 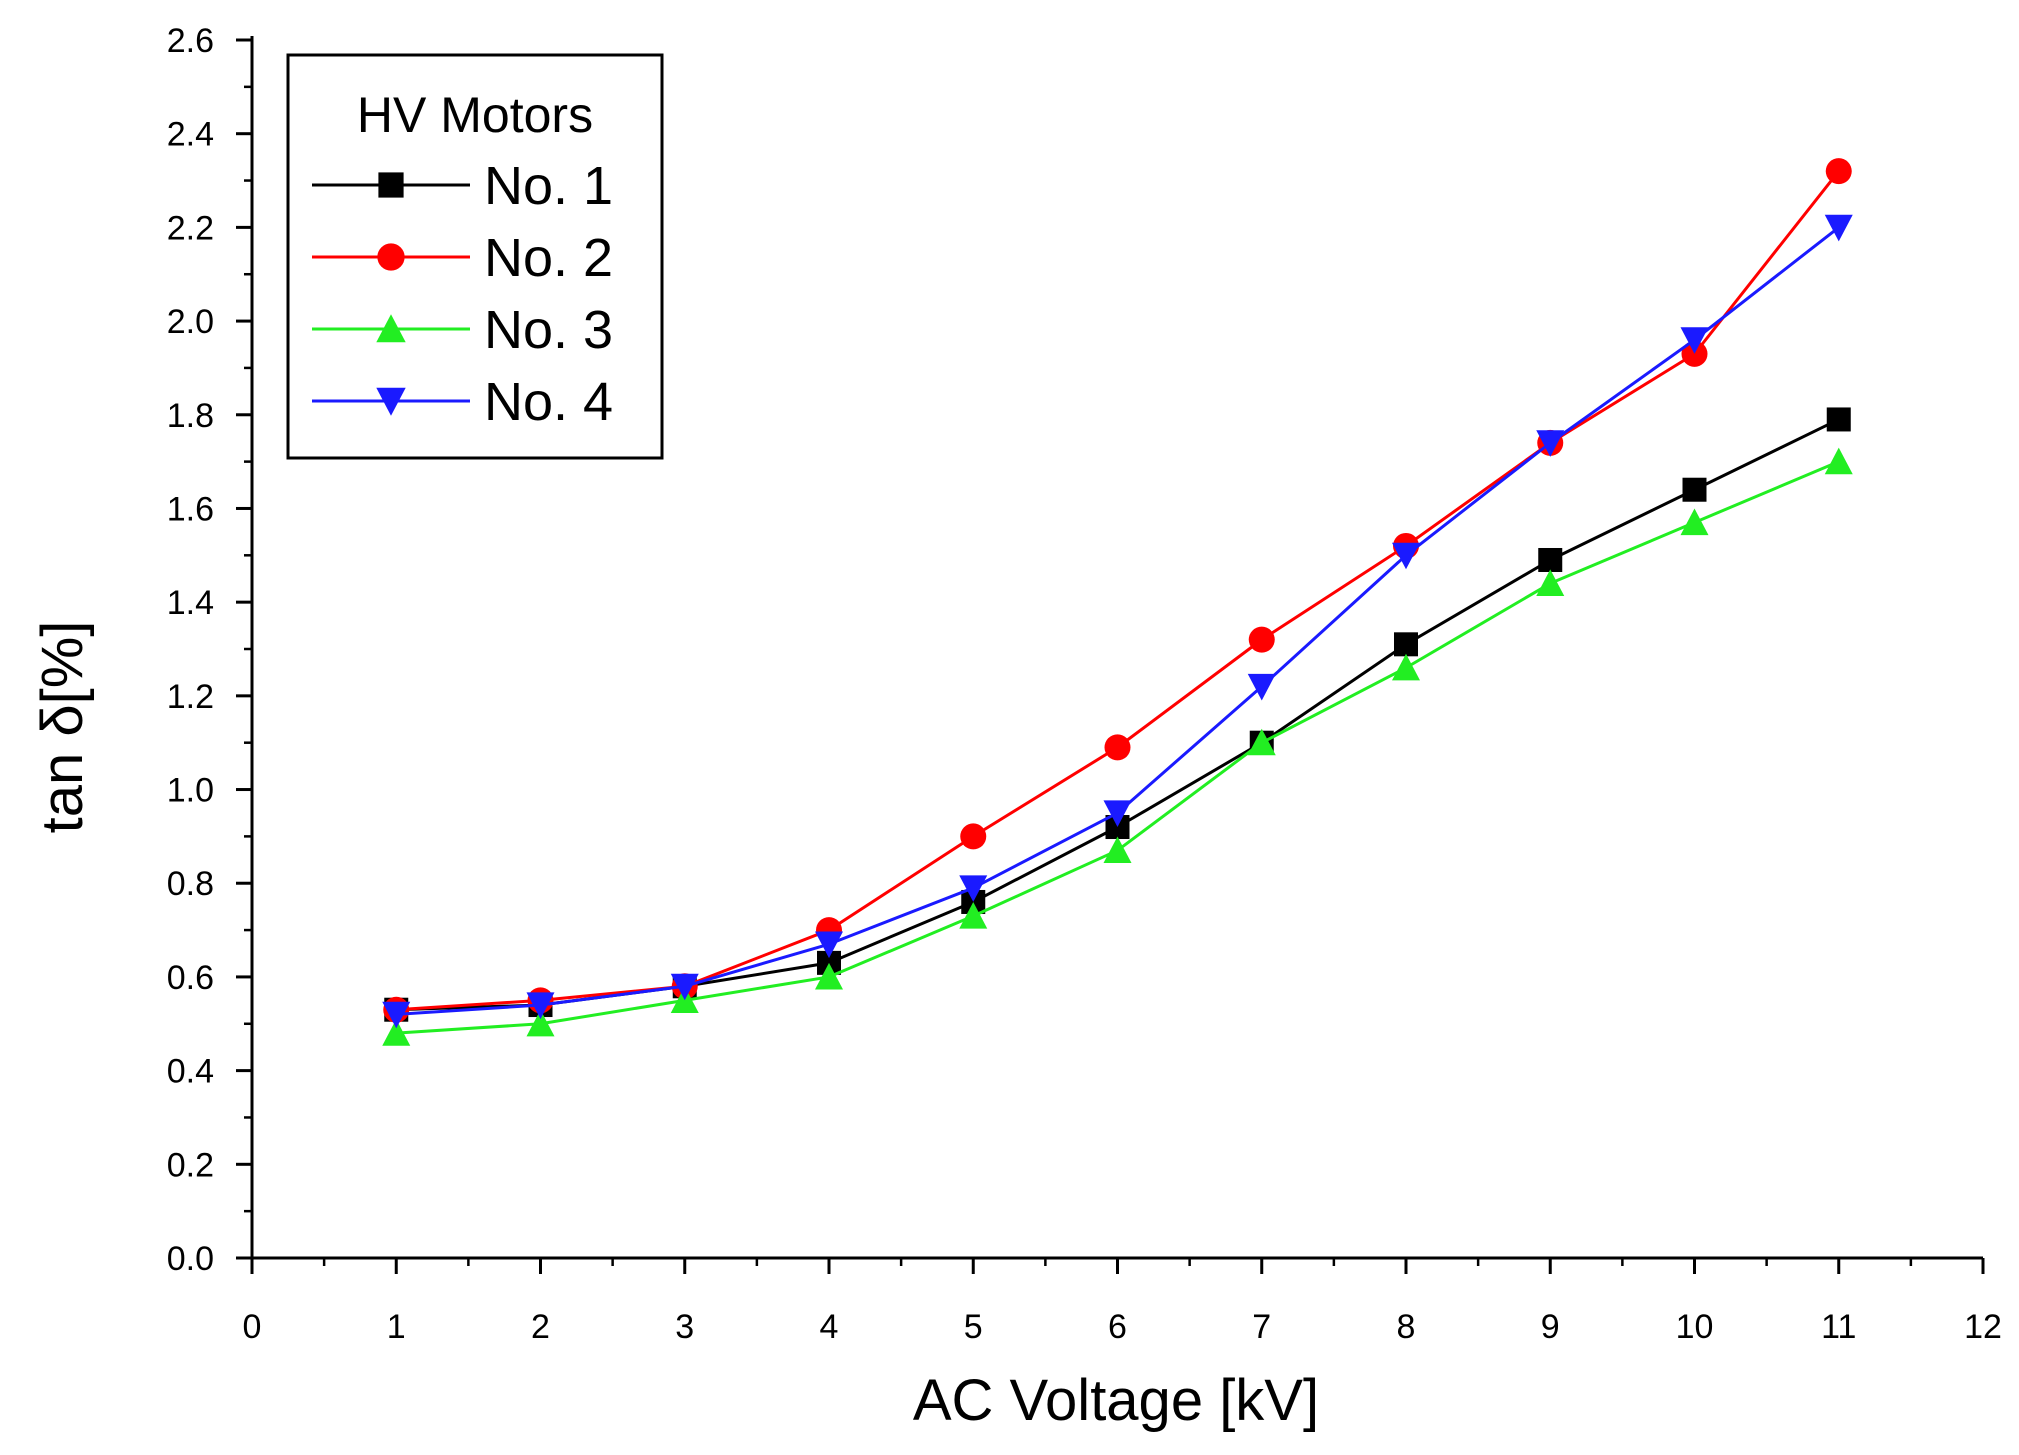 What do you see at coordinates (190, 884) in the screenshot?
I see `y-tick-label: 0.8` at bounding box center [190, 884].